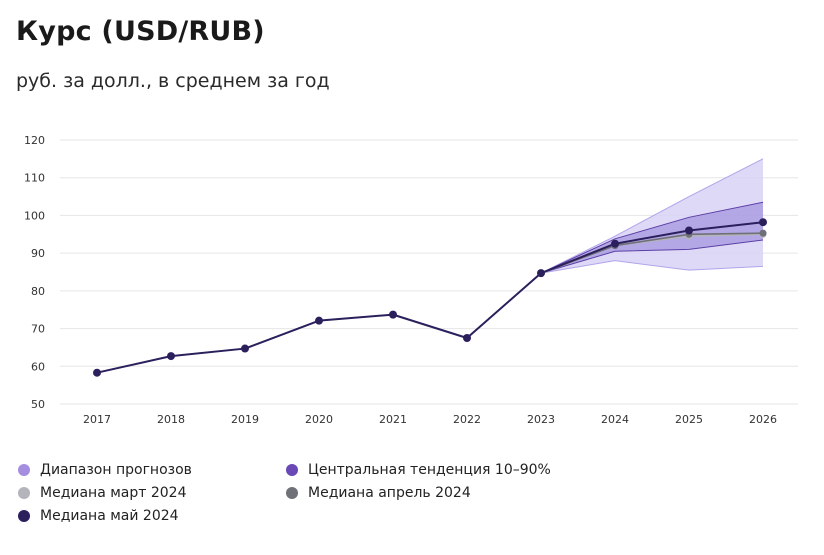 The height and width of the screenshot is (555, 824). I want to click on legend-item-central-tendency: Центральная тенденция 10–90%, so click(418, 470).